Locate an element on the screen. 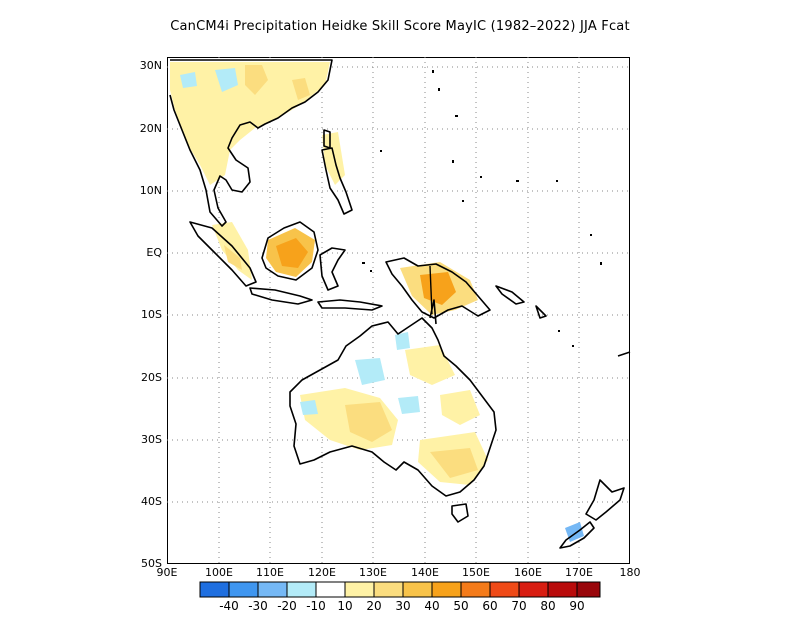 Image resolution: width=800 pixels, height=618 pixels. lon-label-170e: 170E is located at coordinates (579, 572).